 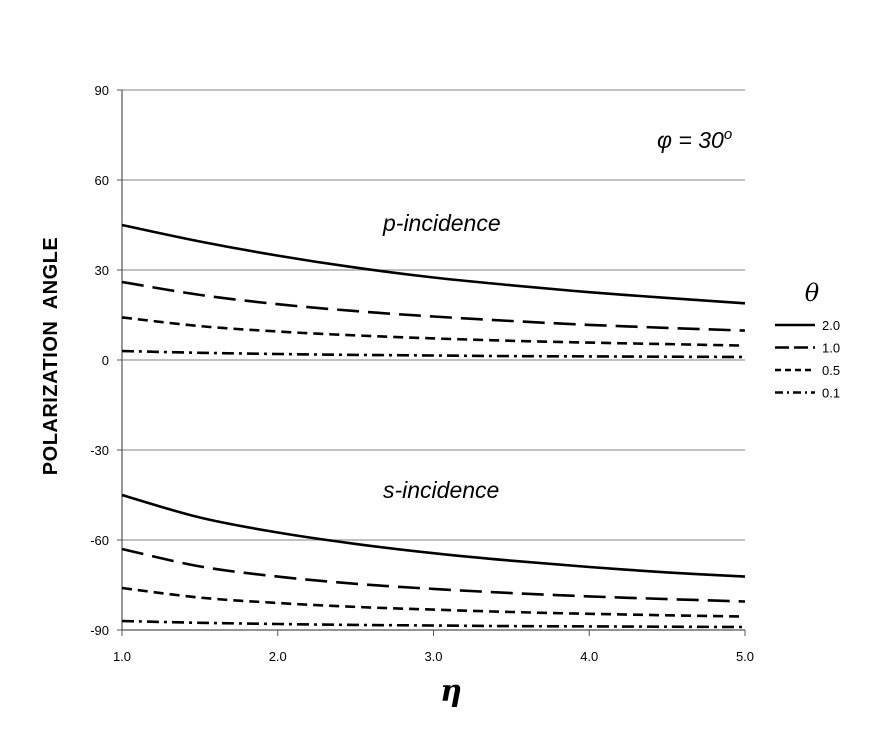 I want to click on legend-label-2: 0.5, so click(x=831, y=370).